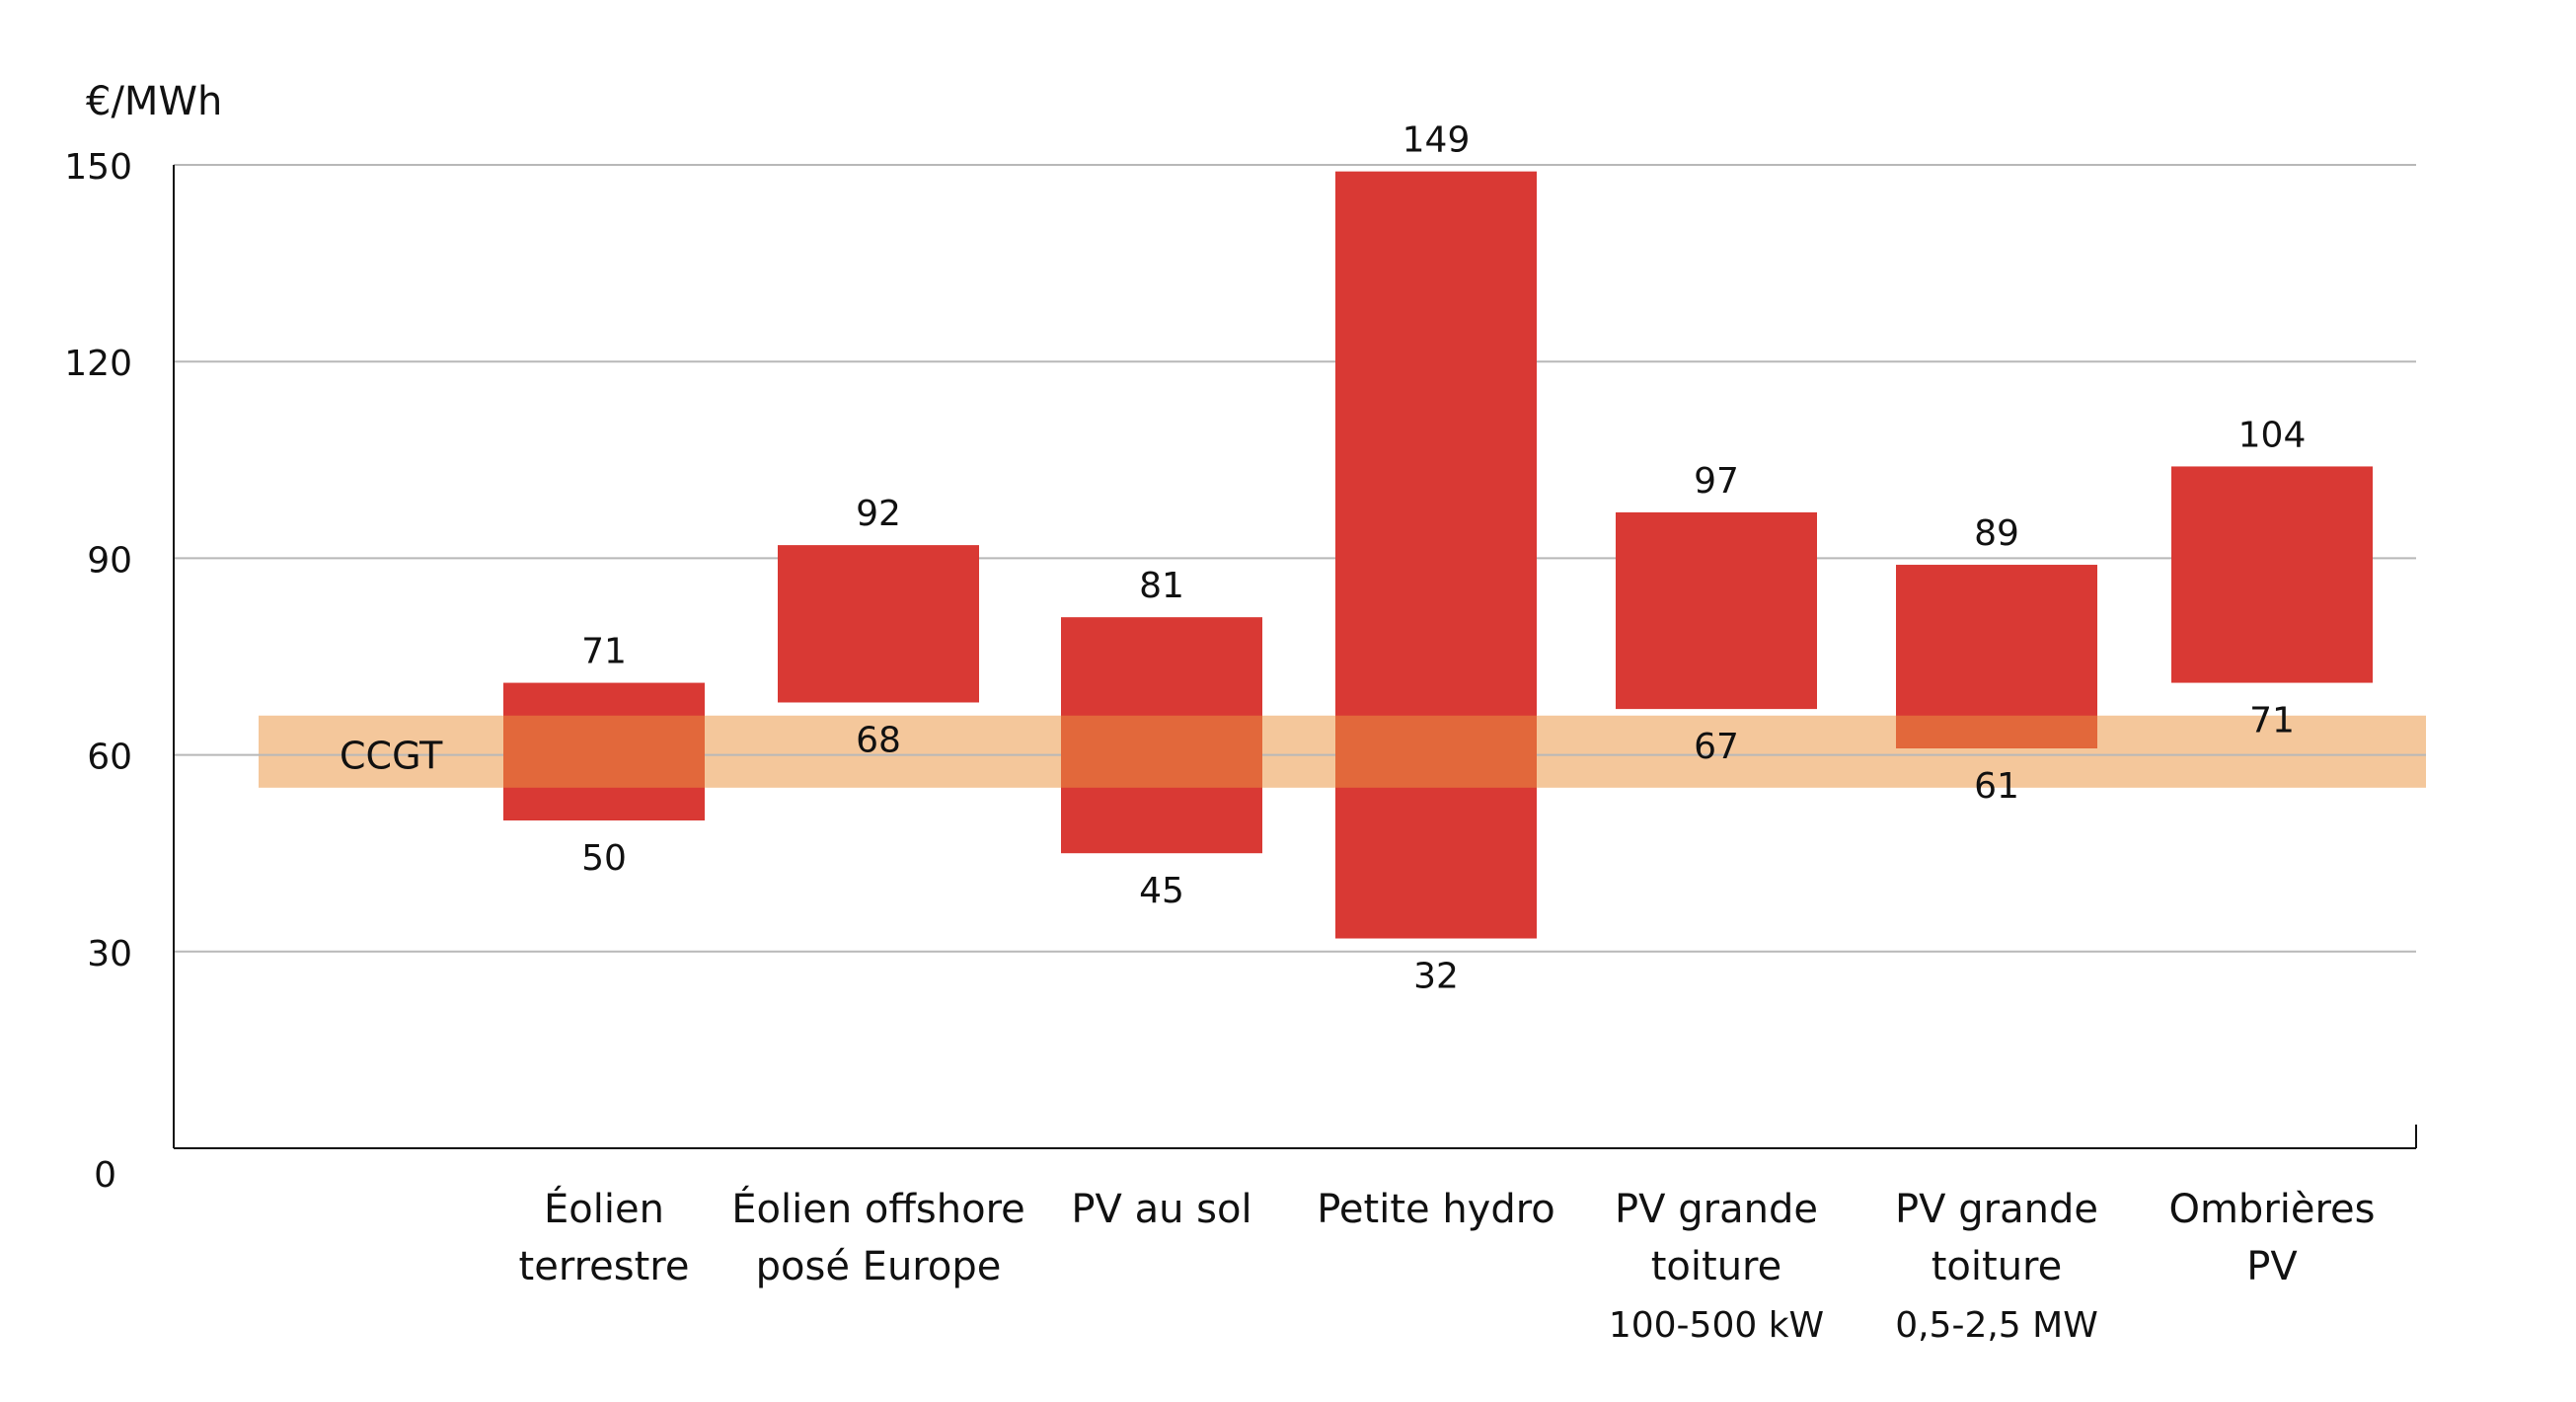 This screenshot has width=2576, height=1402. Describe the element at coordinates (1716, 1325) in the screenshot. I see `x-tick-label: 100-500 kW` at that location.